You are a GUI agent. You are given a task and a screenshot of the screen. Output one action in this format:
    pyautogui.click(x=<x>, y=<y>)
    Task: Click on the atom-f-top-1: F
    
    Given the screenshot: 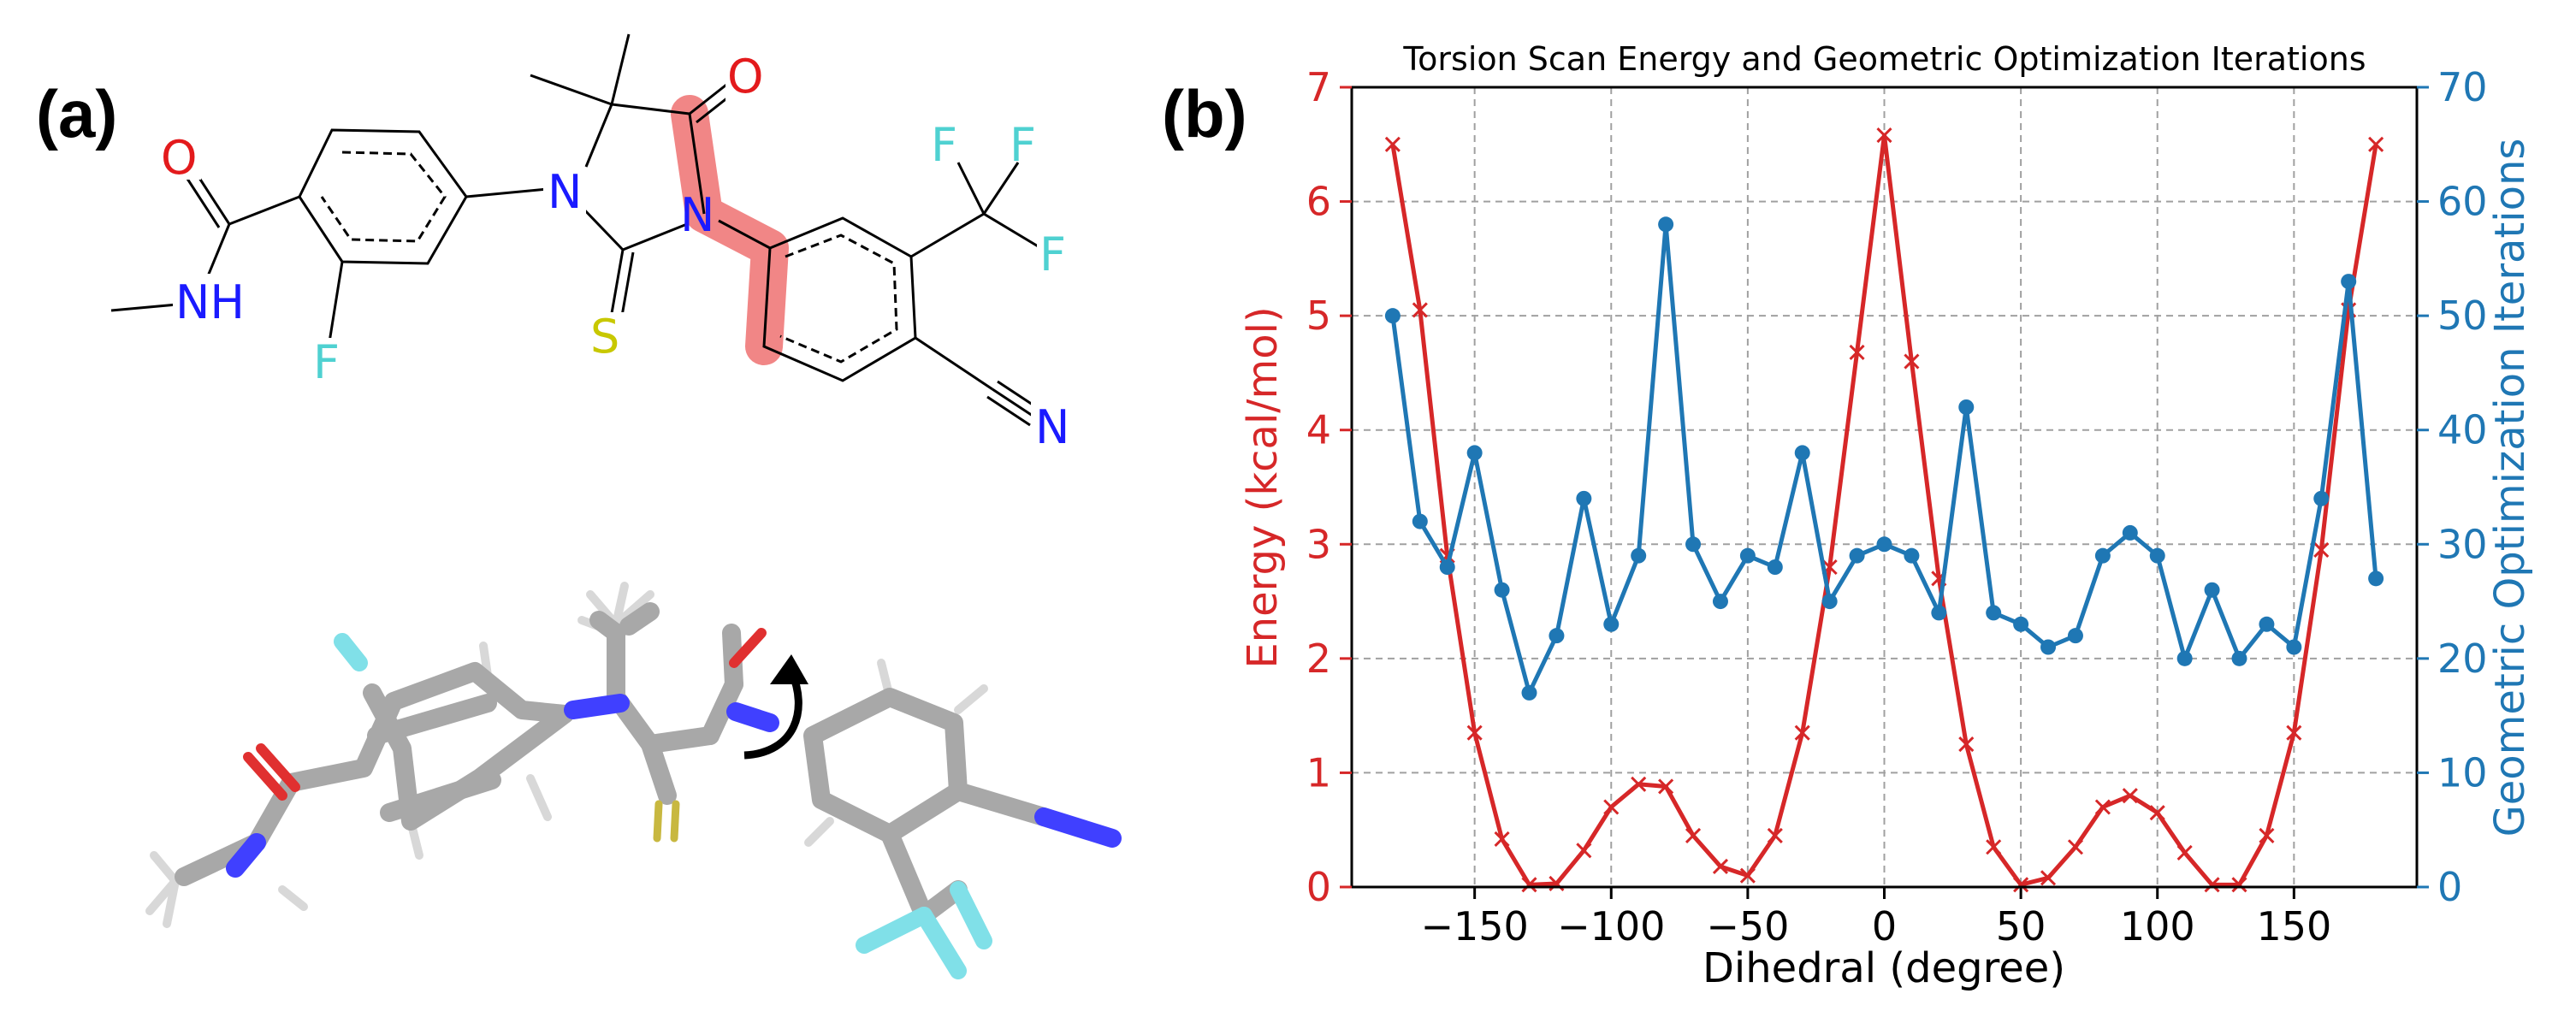 What is the action you would take?
    pyautogui.click(x=944, y=145)
    